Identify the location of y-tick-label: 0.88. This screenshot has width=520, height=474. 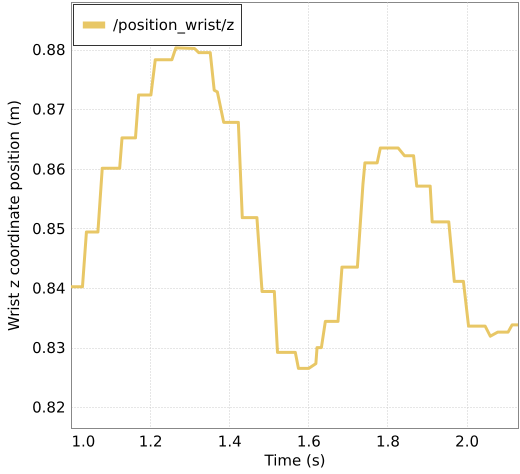
(49, 50).